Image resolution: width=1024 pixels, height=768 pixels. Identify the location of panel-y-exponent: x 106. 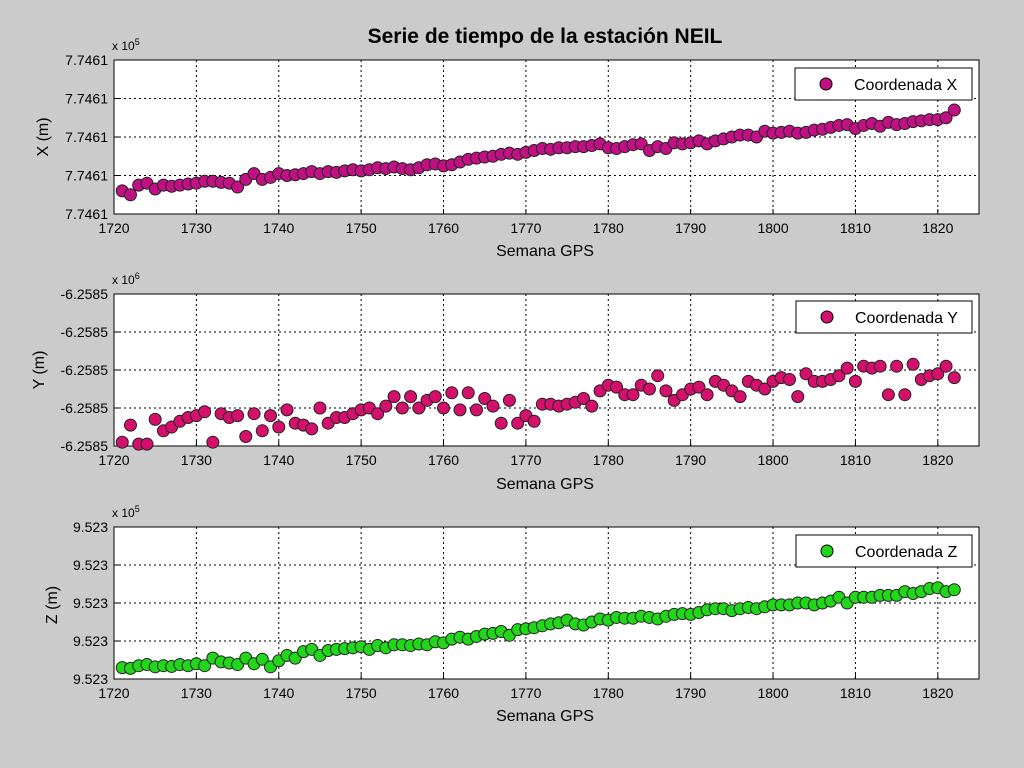
(126, 279).